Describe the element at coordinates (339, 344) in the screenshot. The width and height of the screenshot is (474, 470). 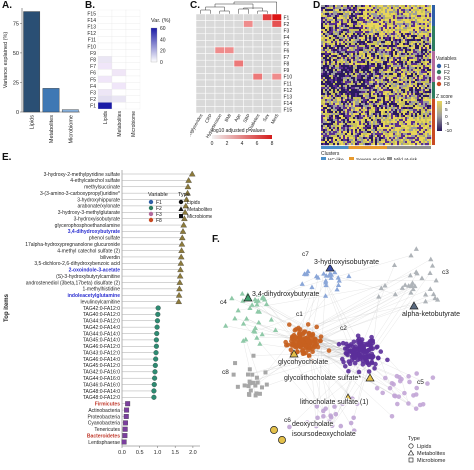
I see `f-node-c2` at that location.